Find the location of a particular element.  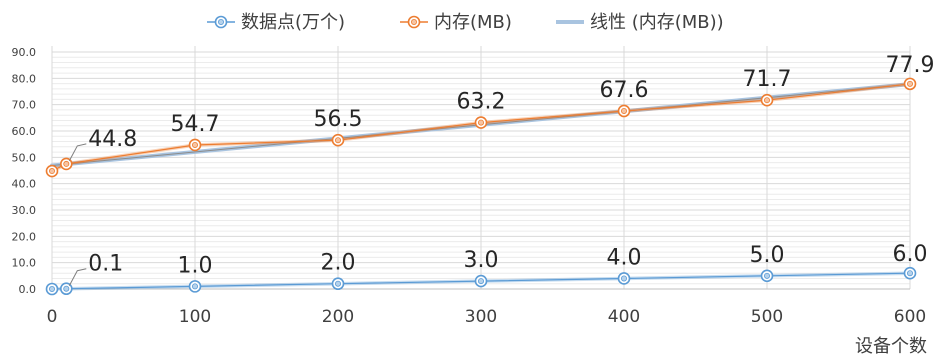

x-tick-label: 300 is located at coordinates (481, 317).